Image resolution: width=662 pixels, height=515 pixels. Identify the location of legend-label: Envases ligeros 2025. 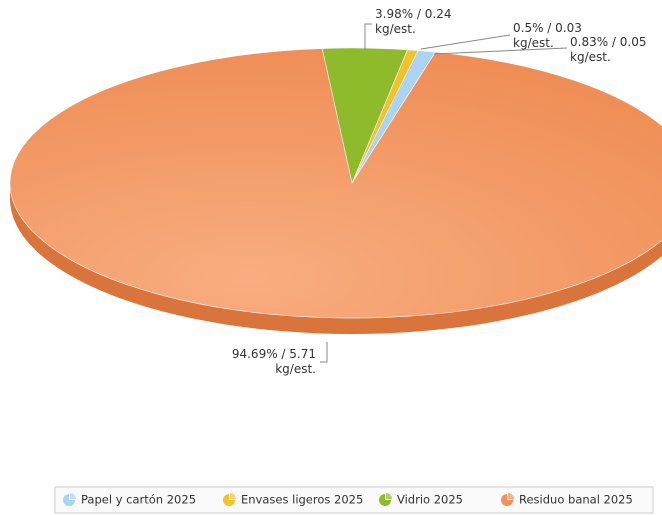
(302, 500).